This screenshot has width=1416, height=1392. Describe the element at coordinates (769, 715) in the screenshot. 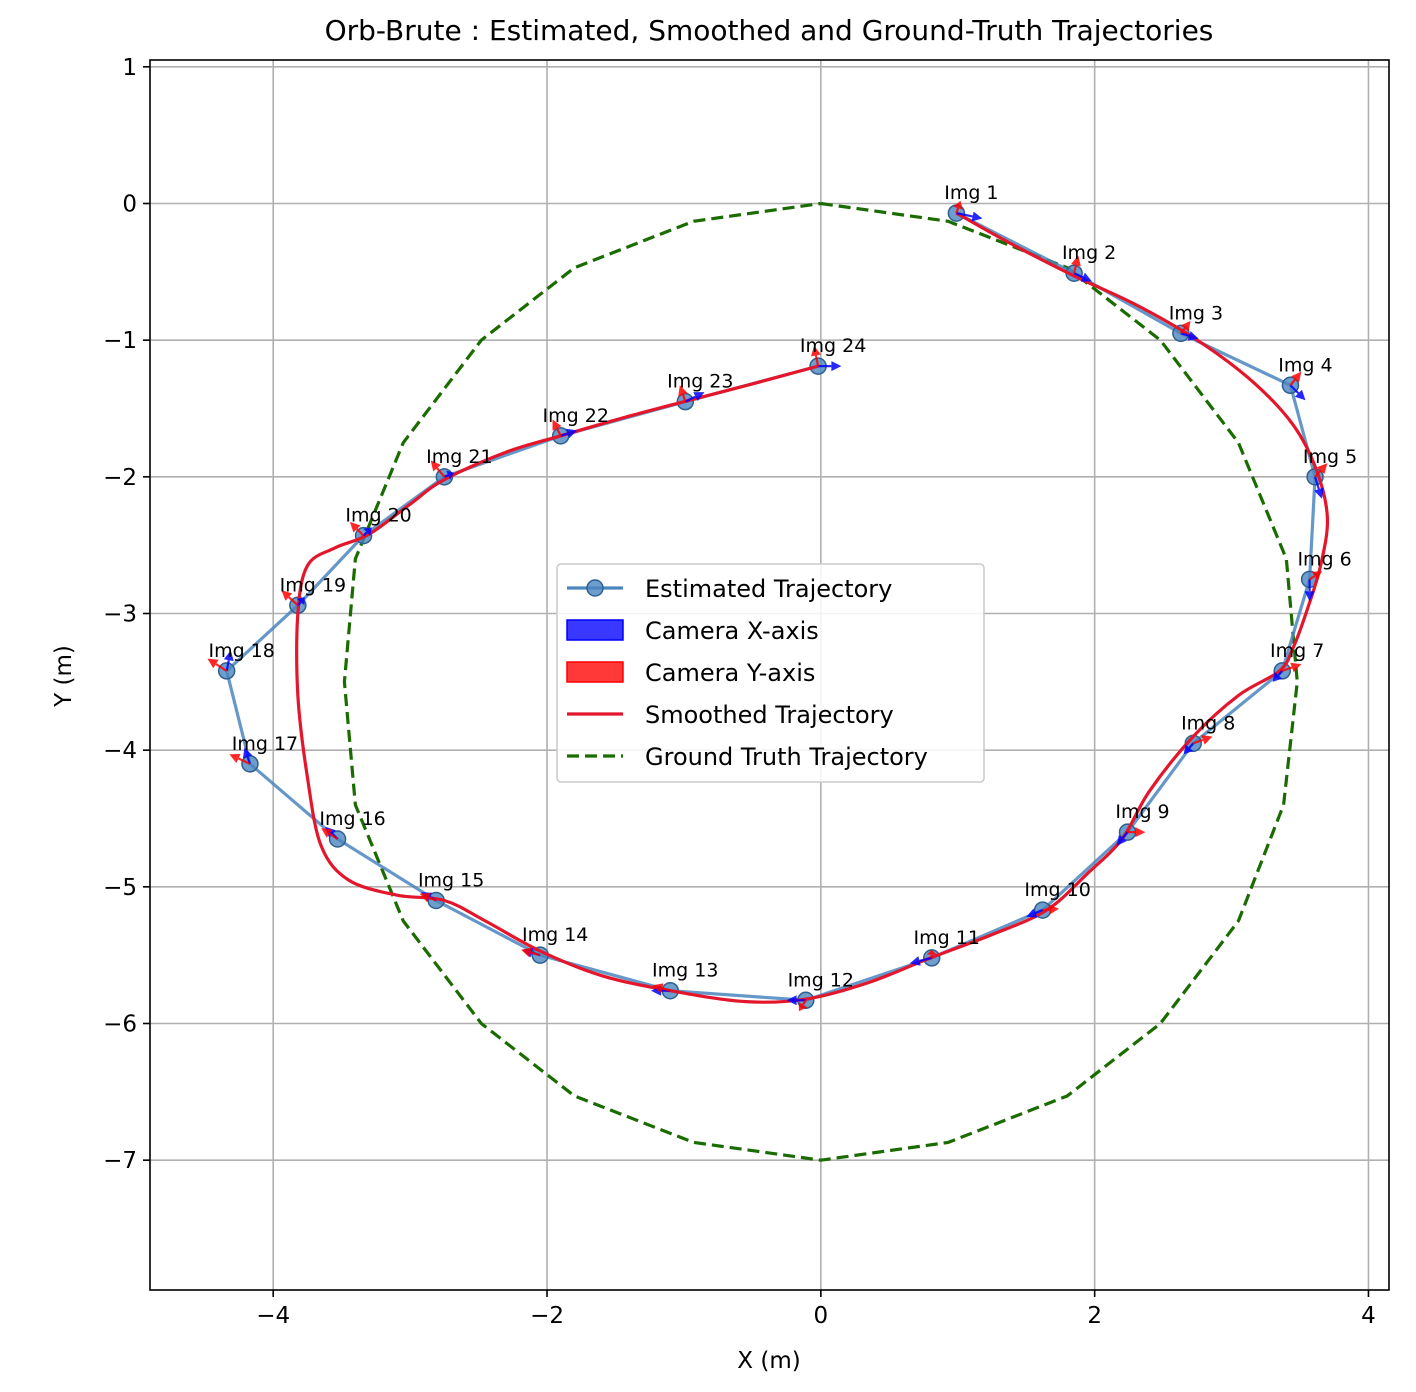

I see `legend-label: Smoothed Trajectory` at that location.